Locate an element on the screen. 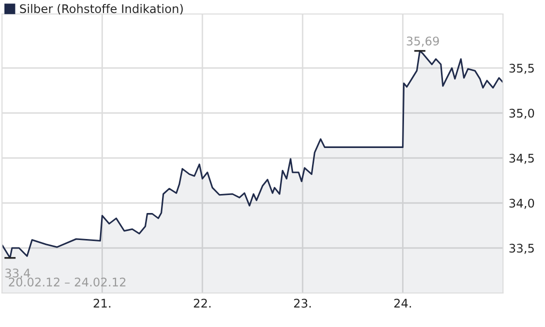 The width and height of the screenshot is (545, 327). x-tick-label: 22. is located at coordinates (202, 303).